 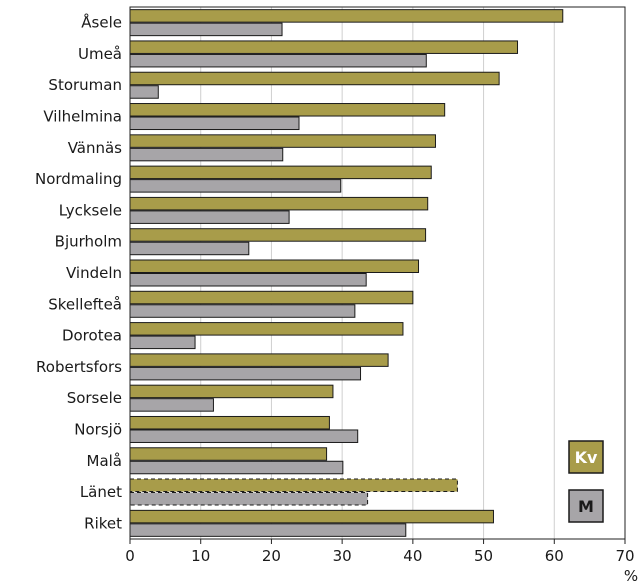 What do you see at coordinates (95, 148) in the screenshot?
I see `category-label: Vännäs` at bounding box center [95, 148].